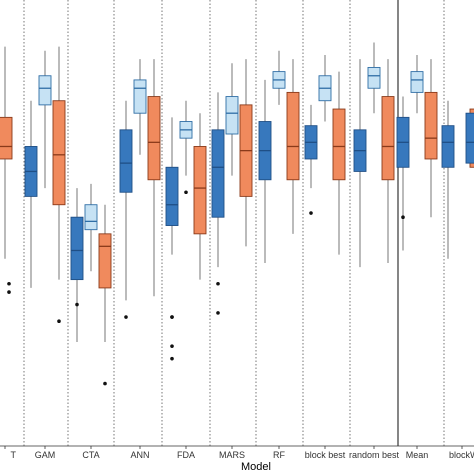 The image size is (474, 474). I want to click on x-tick-label: MARS, so click(232, 455).